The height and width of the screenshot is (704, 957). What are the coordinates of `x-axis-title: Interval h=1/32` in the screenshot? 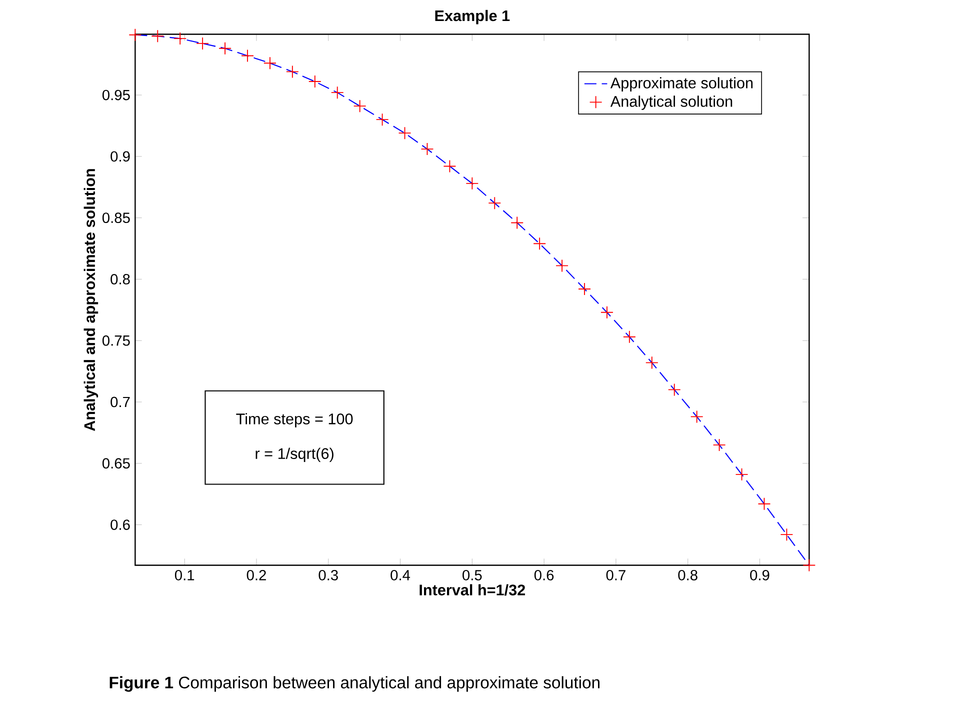 It's located at (473, 590).